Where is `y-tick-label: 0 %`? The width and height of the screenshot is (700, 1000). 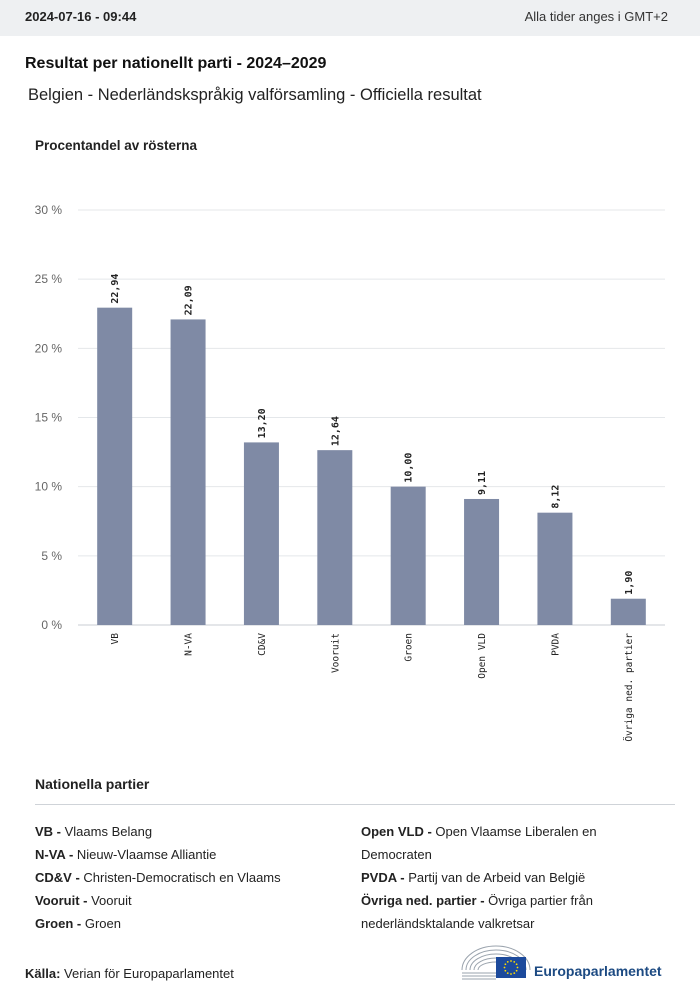
y-tick-label: 0 % is located at coordinates (51, 625).